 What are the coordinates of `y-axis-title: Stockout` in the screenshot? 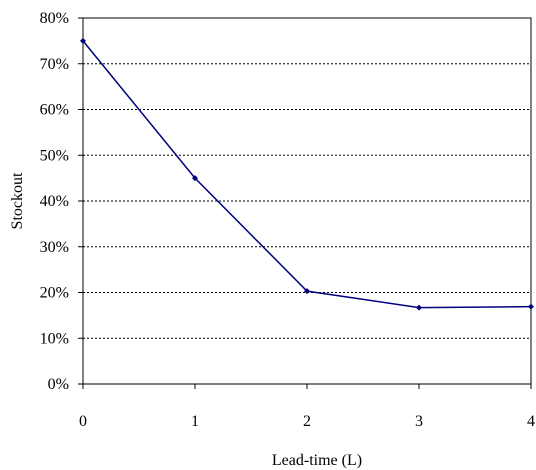 It's located at (17, 200).